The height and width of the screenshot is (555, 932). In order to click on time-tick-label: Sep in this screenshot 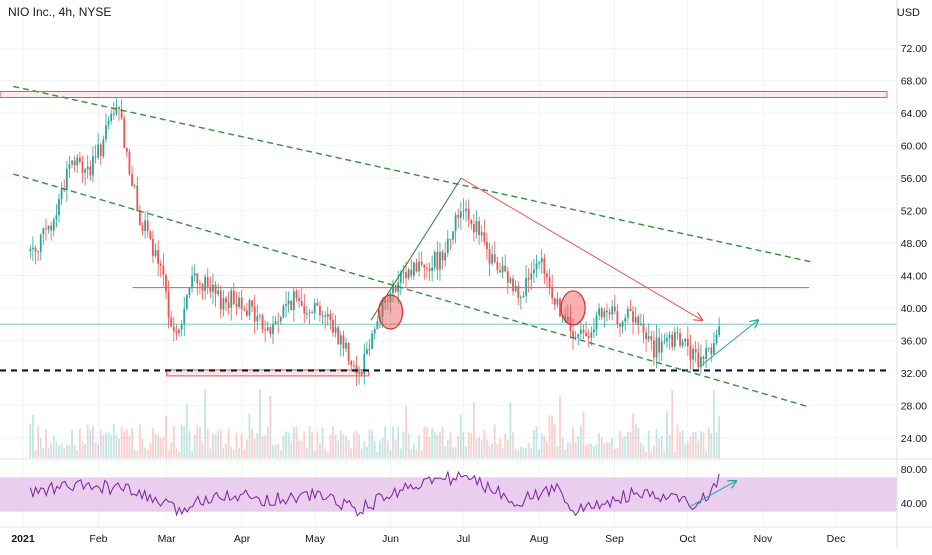, I will do `click(614, 539)`.